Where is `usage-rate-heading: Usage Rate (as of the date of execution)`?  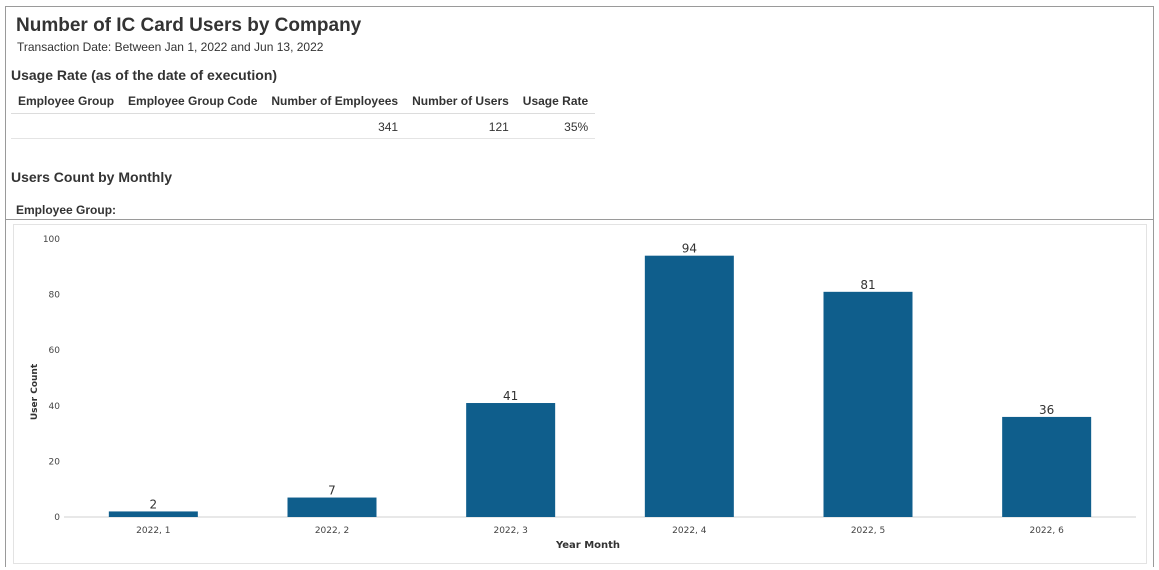 usage-rate-heading: Usage Rate (as of the date of execution) is located at coordinates (144, 75).